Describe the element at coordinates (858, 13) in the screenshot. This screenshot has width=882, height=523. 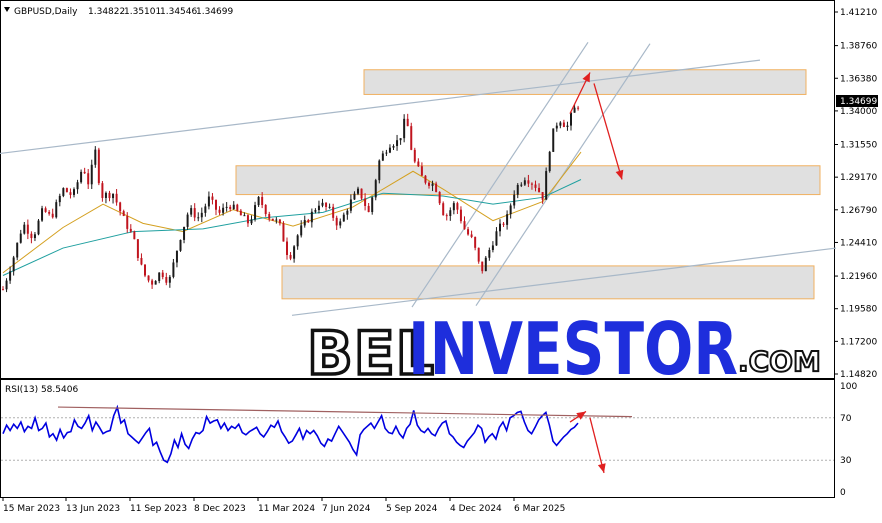
I see `price-tick-label: 1.41210` at that location.